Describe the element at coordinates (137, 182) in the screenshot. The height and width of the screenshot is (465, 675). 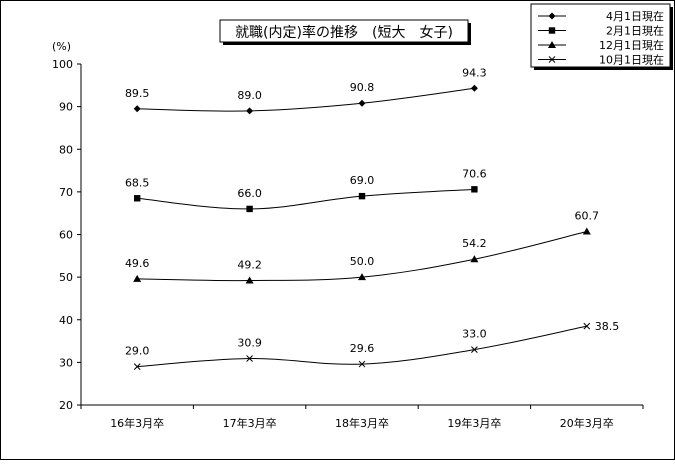
I see `data-label: 68.5` at that location.